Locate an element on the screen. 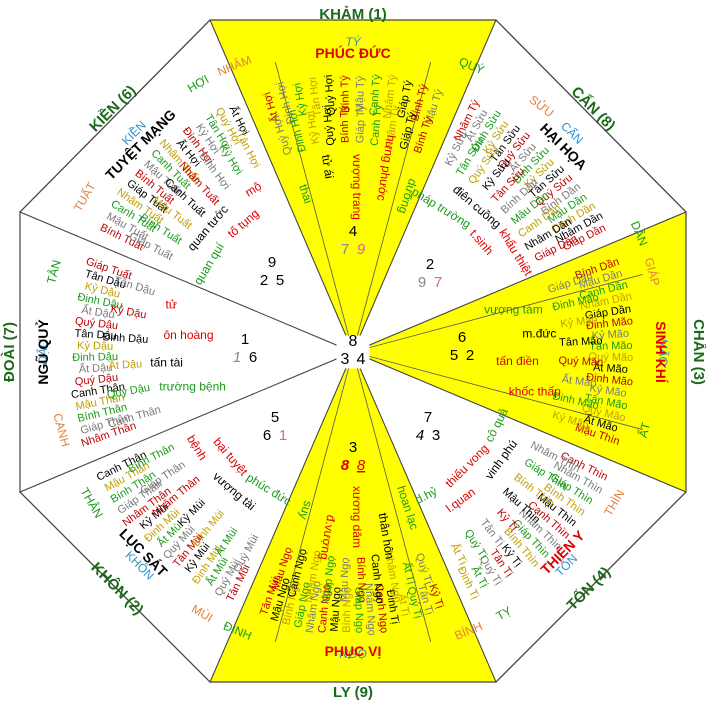 This screenshot has width=706, height=704. ring-n-1-6: Canh Tý is located at coordinates (377, 124).